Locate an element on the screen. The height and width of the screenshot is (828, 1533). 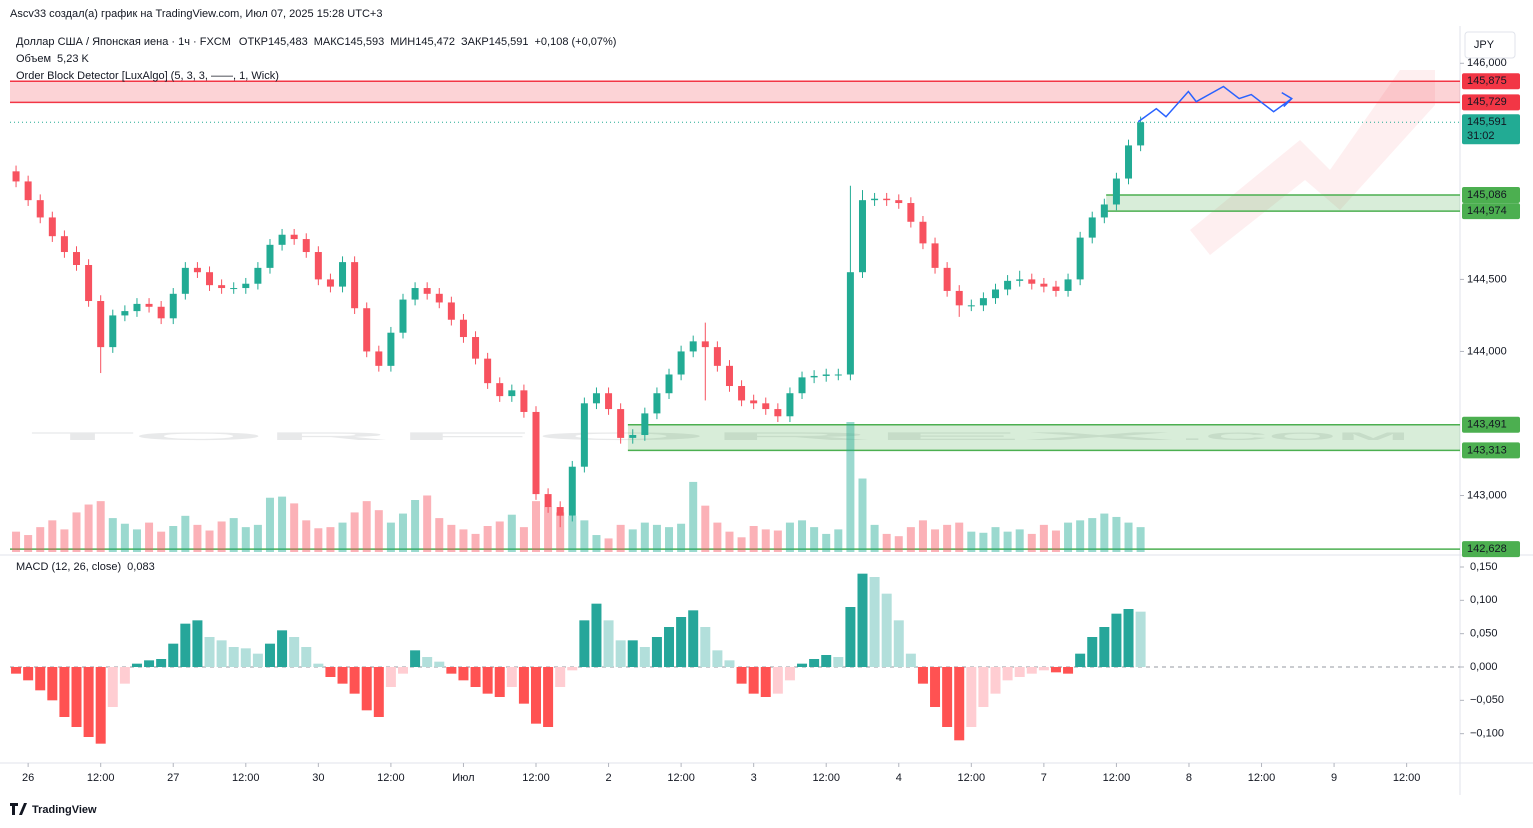
x-tick-label: 30 is located at coordinates (318, 778).